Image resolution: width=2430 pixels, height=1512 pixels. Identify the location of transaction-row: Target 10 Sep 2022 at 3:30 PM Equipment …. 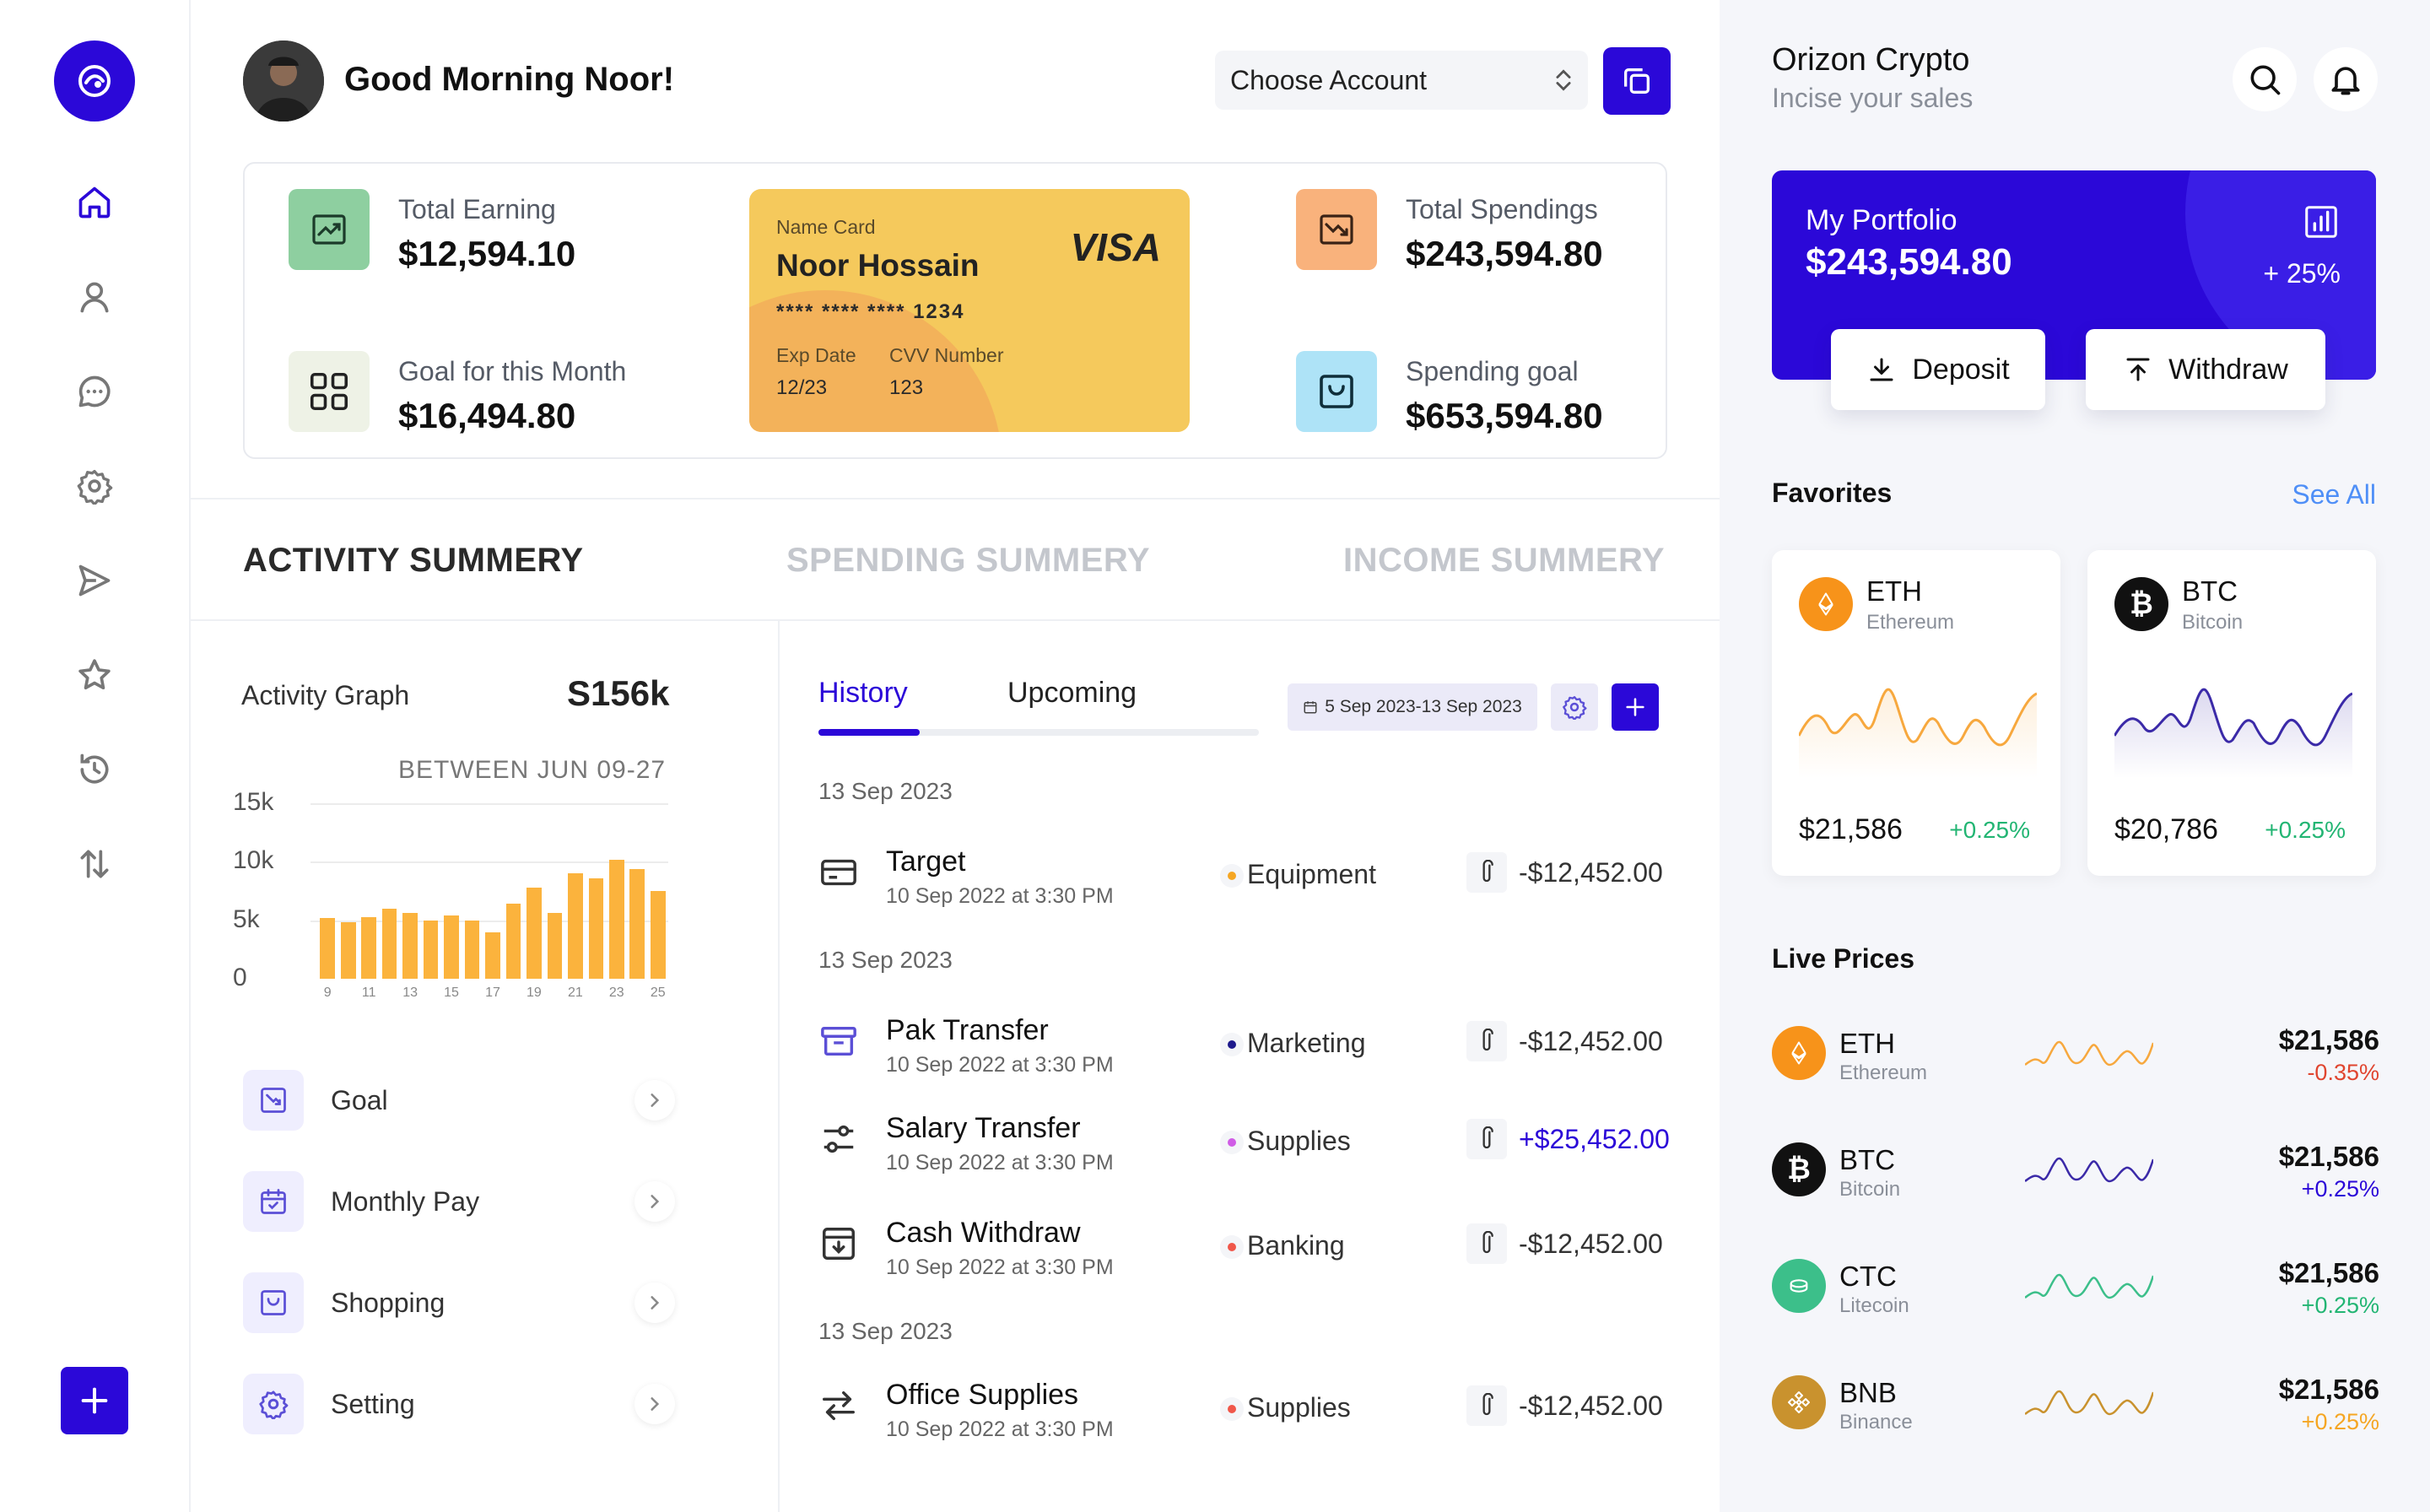
(1257, 882).